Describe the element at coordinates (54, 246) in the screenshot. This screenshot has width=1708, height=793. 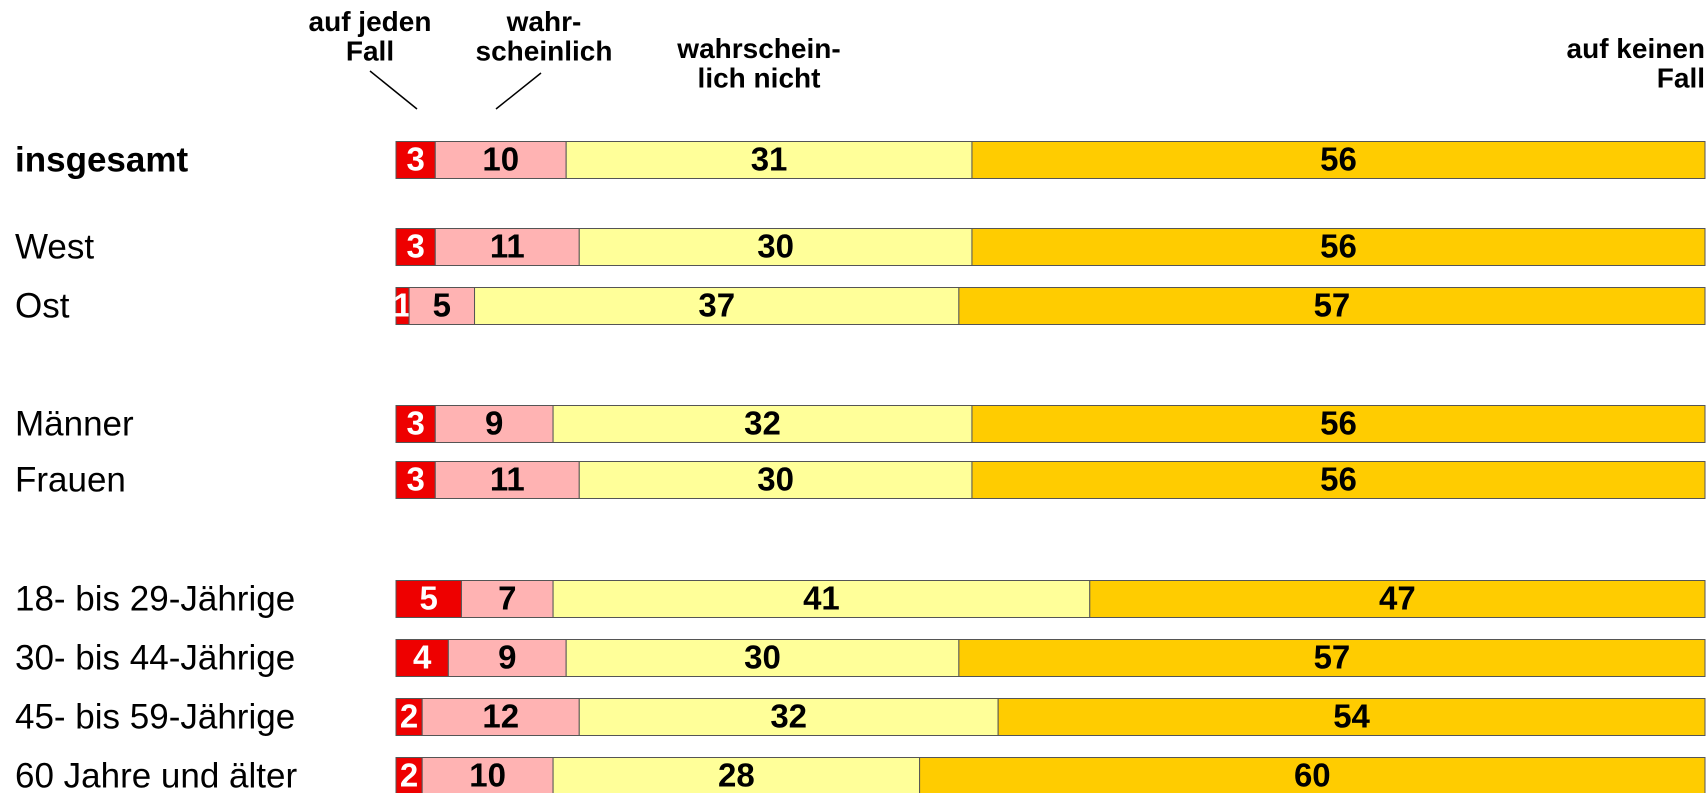
I see `row-label: West` at that location.